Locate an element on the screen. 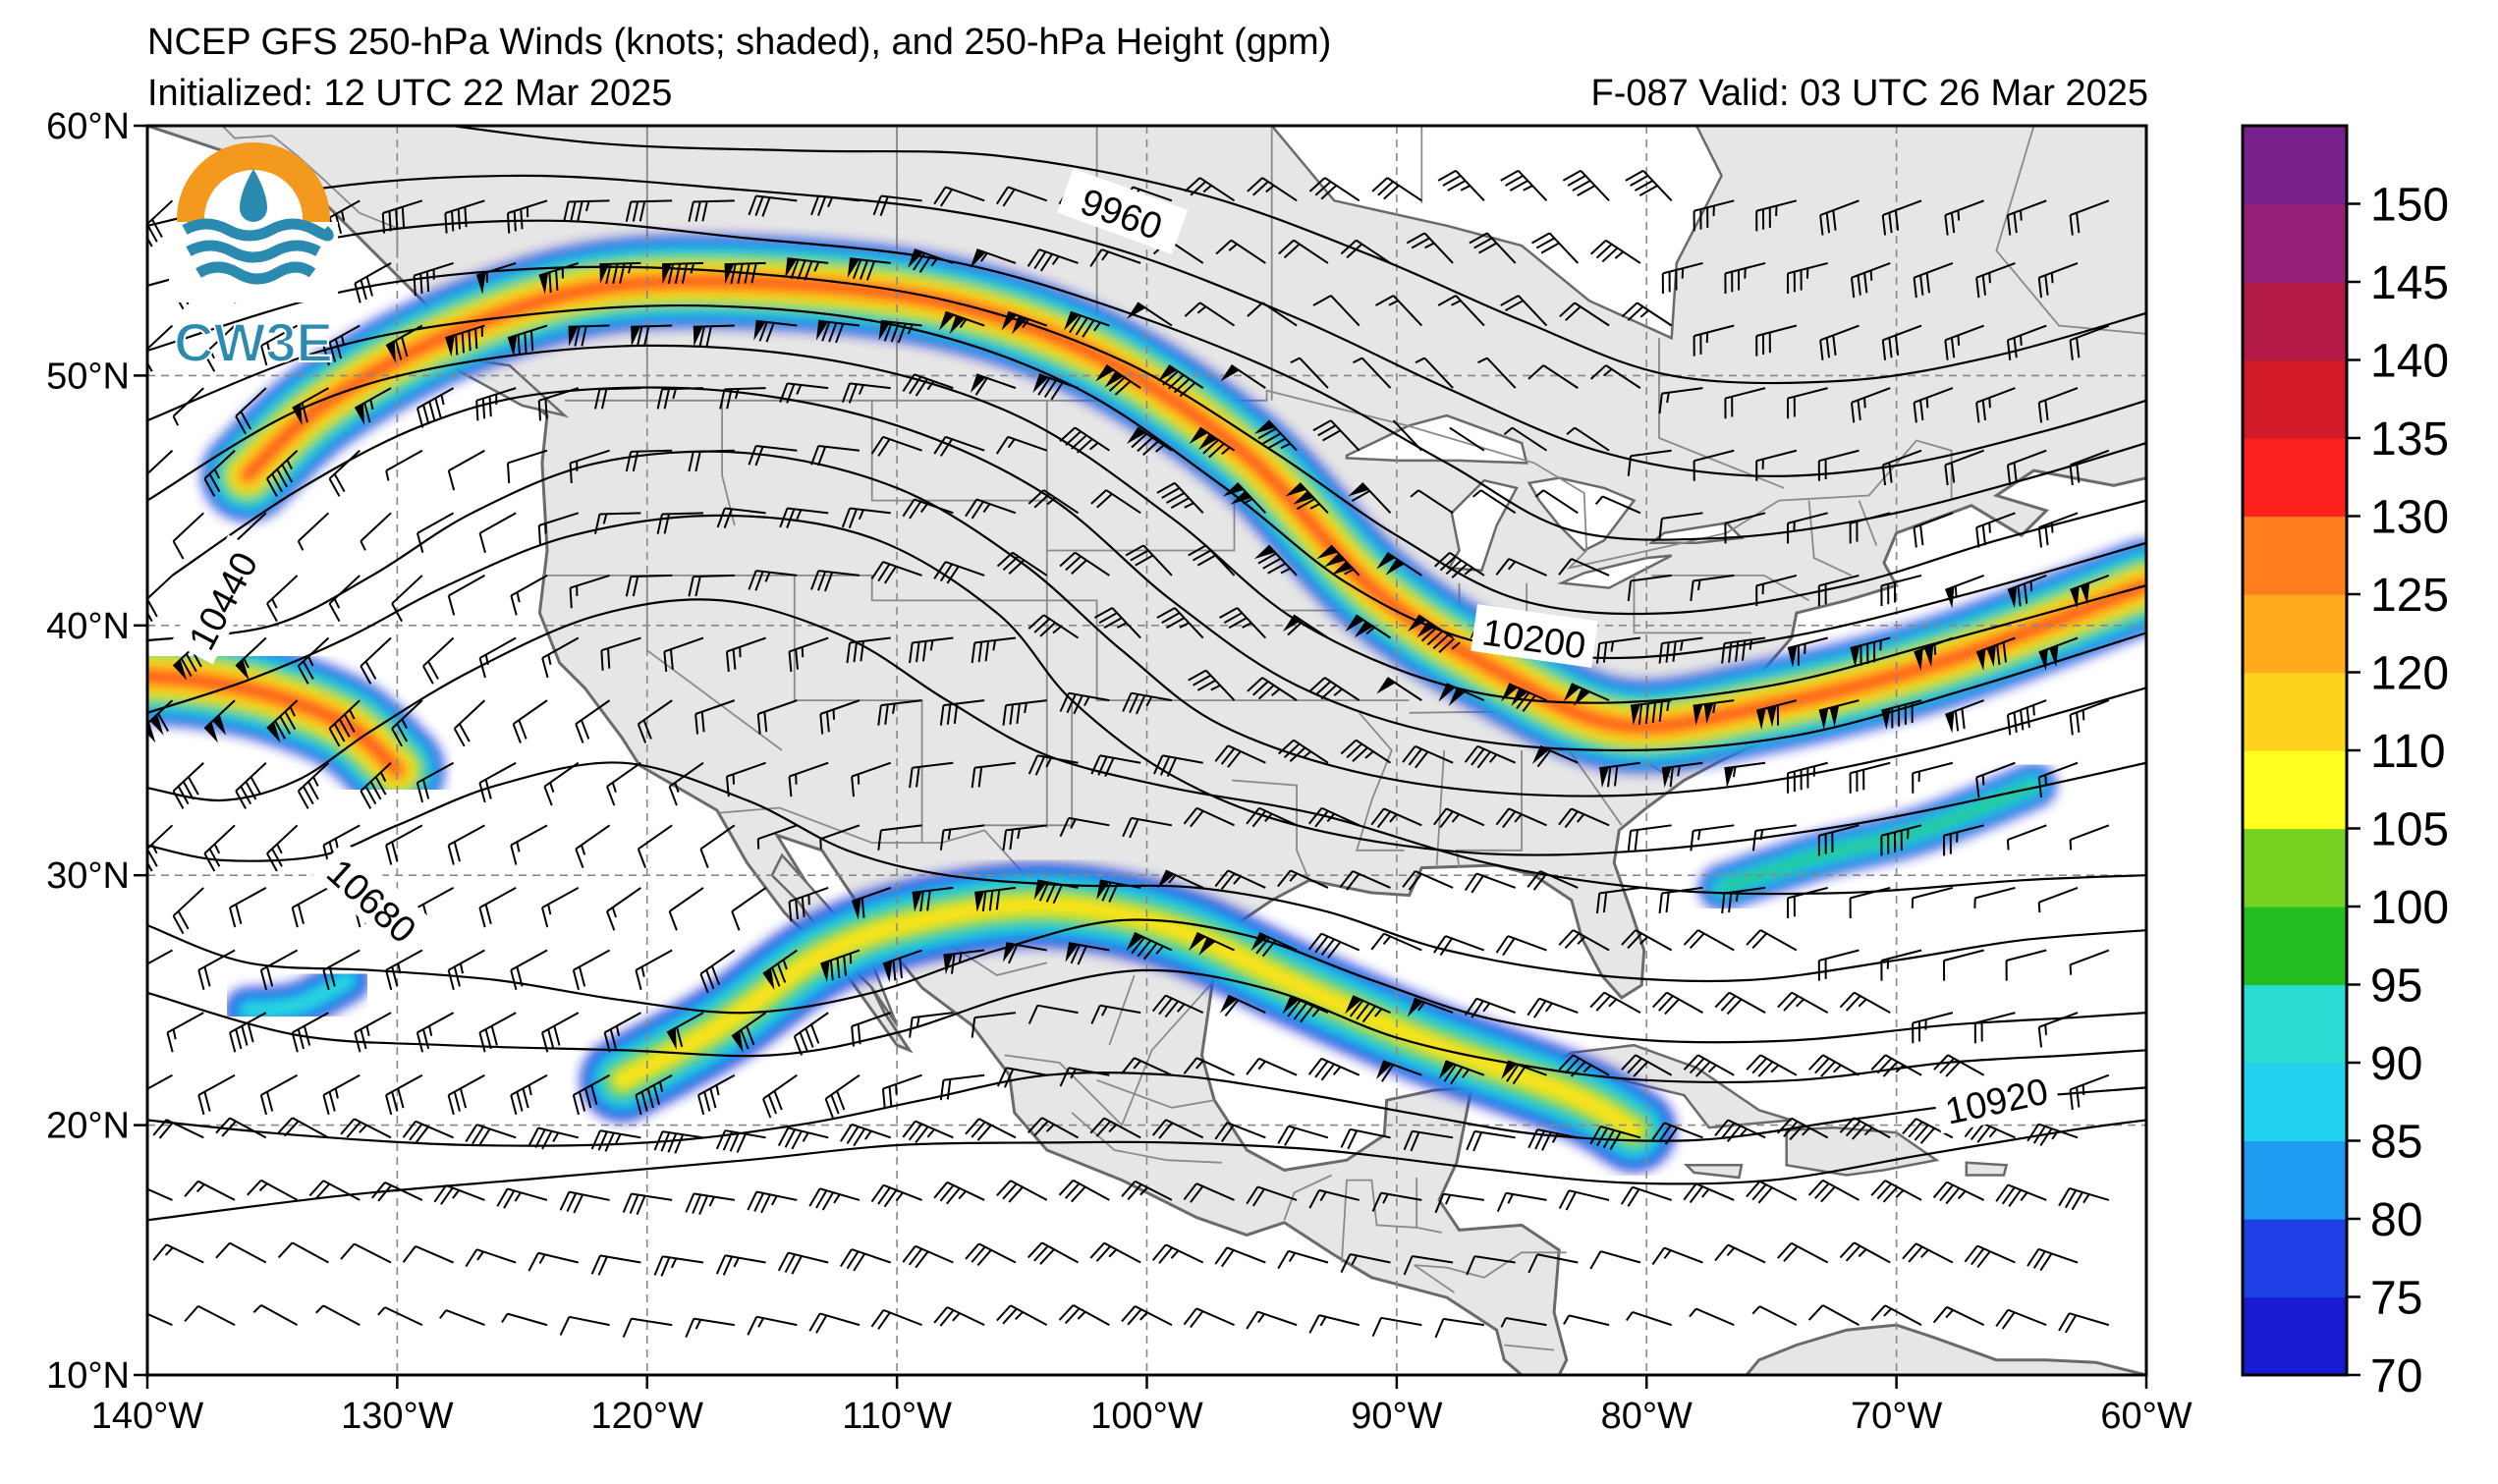  y-tick-label: 60°N is located at coordinates (88, 126).